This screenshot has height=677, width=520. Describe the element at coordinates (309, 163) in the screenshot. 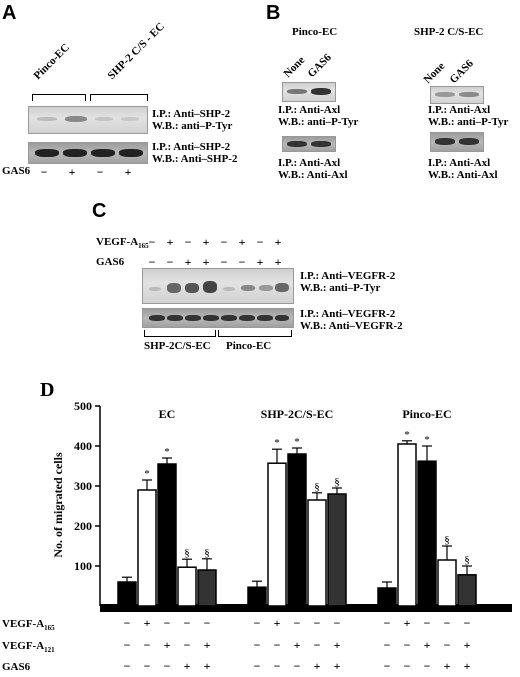

I see `panel-b-left-blot2-ip: I.P.: Anti-Axl` at that location.